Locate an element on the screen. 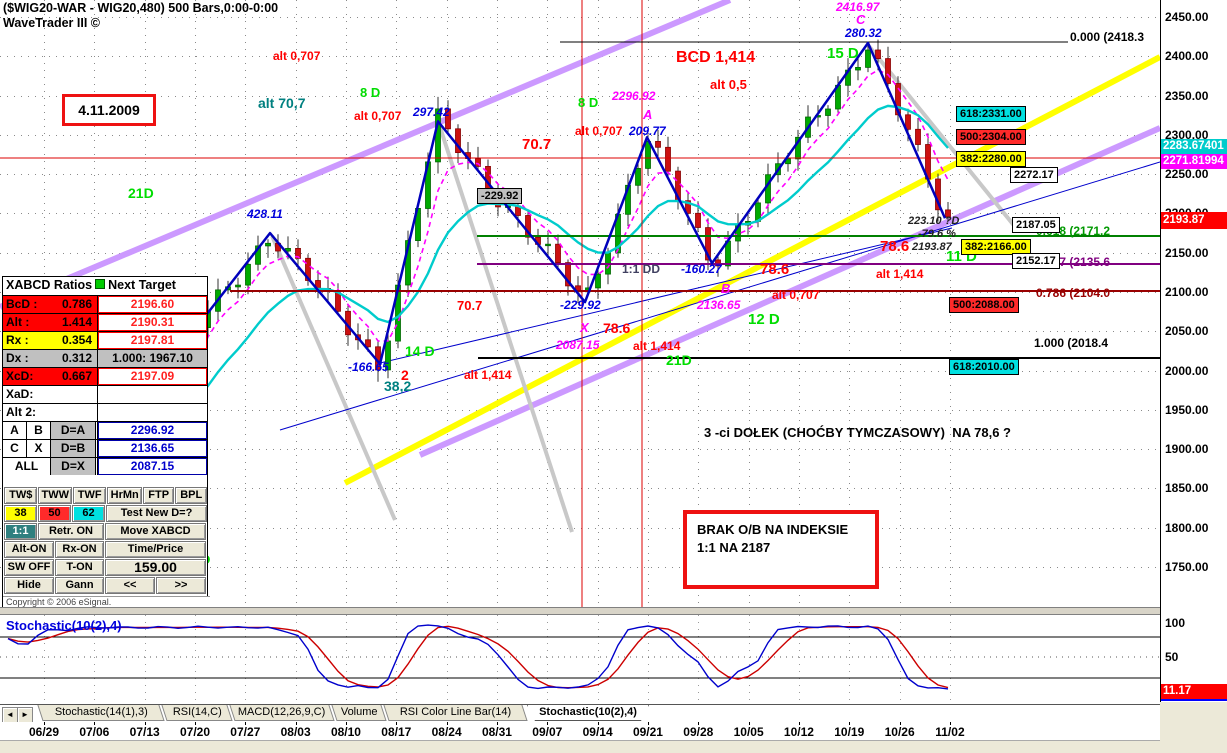 This screenshot has height=753, width=1227. app-name: WaveTrader III © is located at coordinates (51, 23).